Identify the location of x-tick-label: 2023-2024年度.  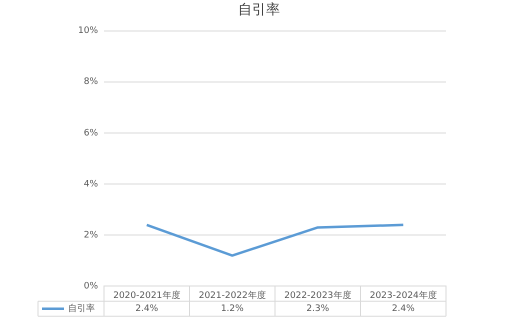
(403, 295).